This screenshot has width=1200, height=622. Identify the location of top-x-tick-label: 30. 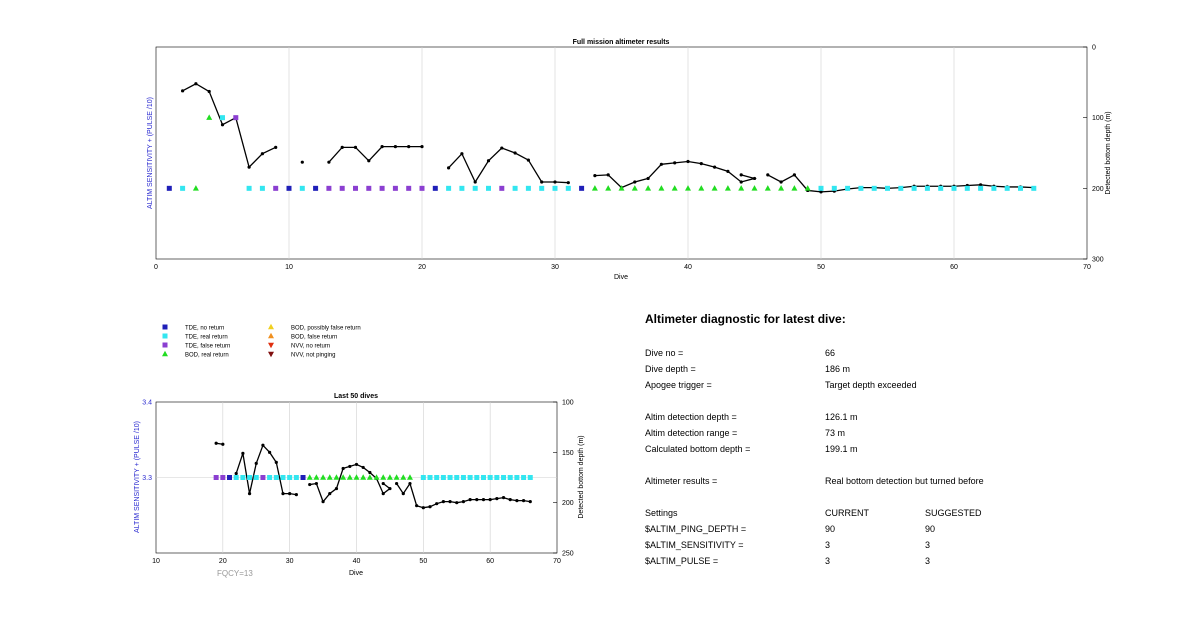
(555, 267).